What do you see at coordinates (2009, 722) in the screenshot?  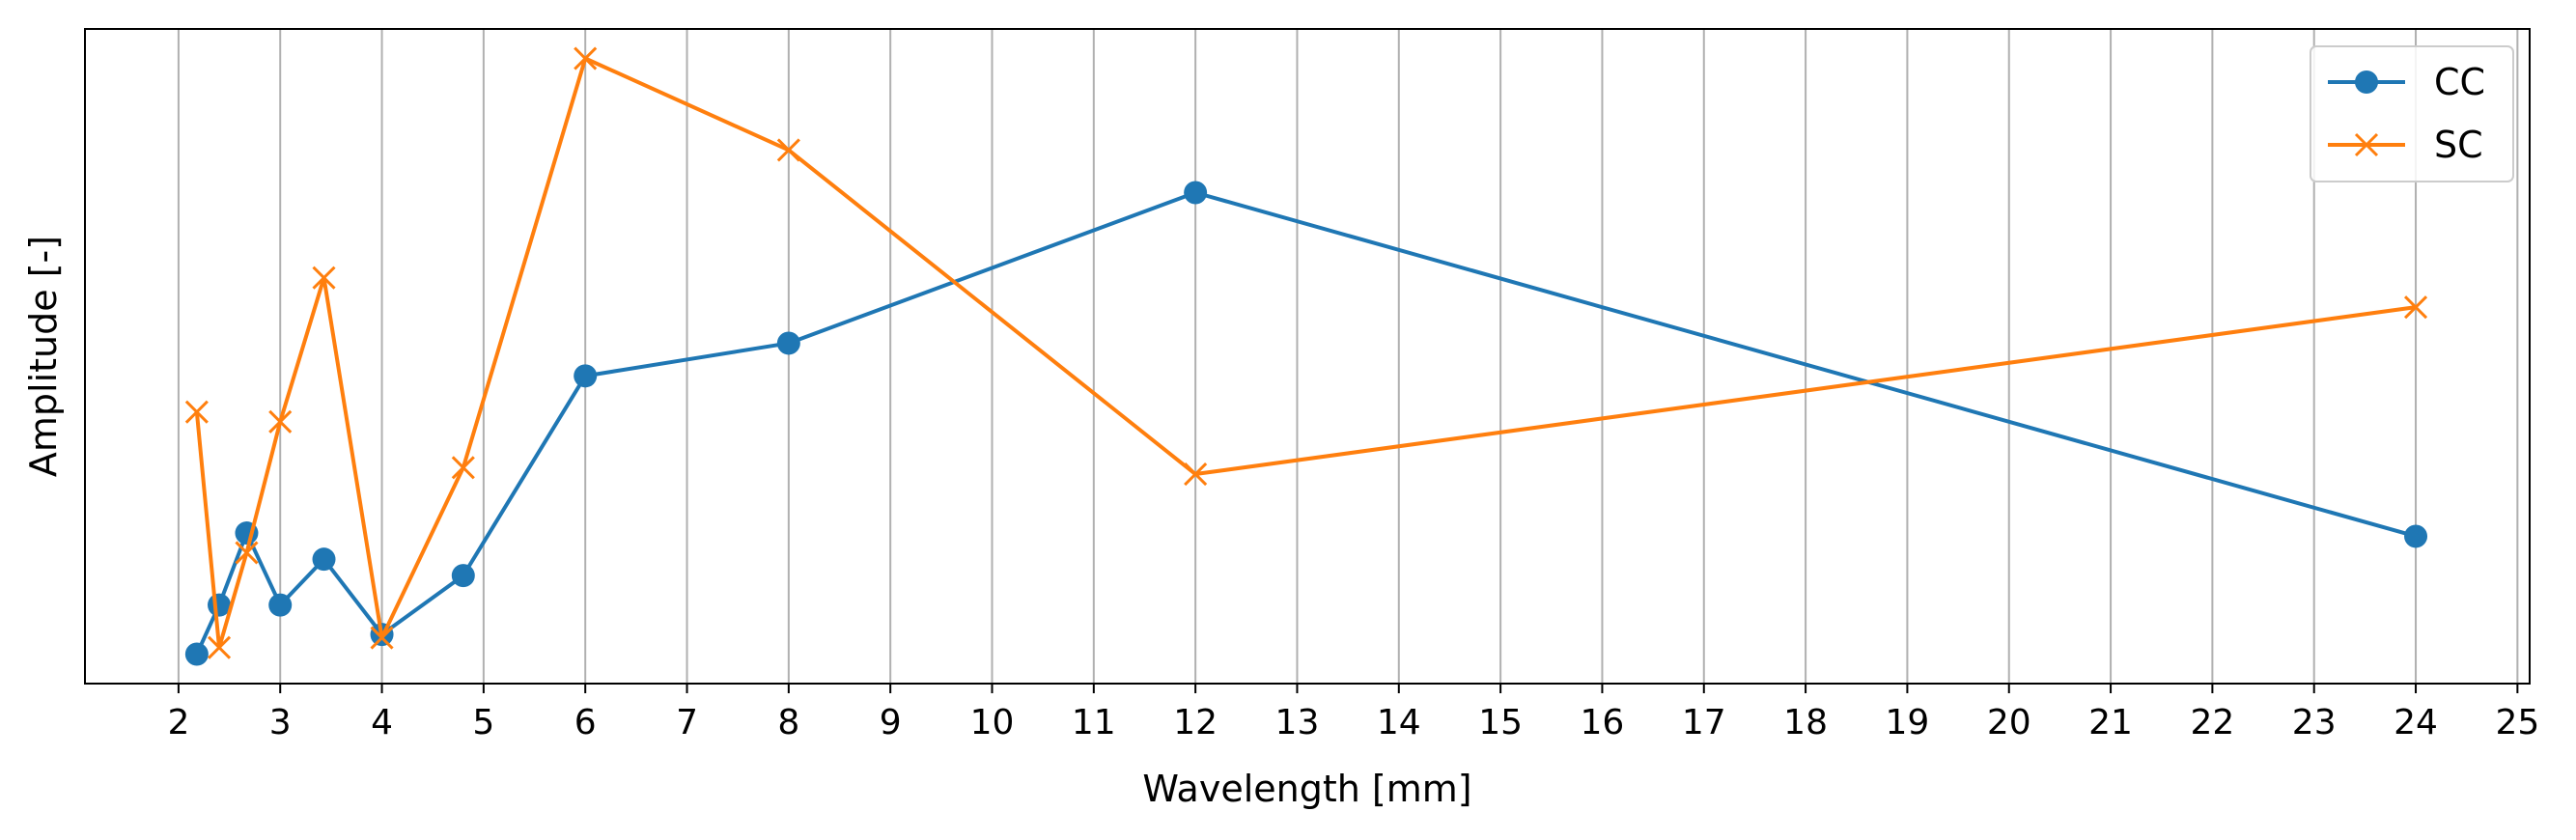 I see `x-tick-label-20: 20` at bounding box center [2009, 722].